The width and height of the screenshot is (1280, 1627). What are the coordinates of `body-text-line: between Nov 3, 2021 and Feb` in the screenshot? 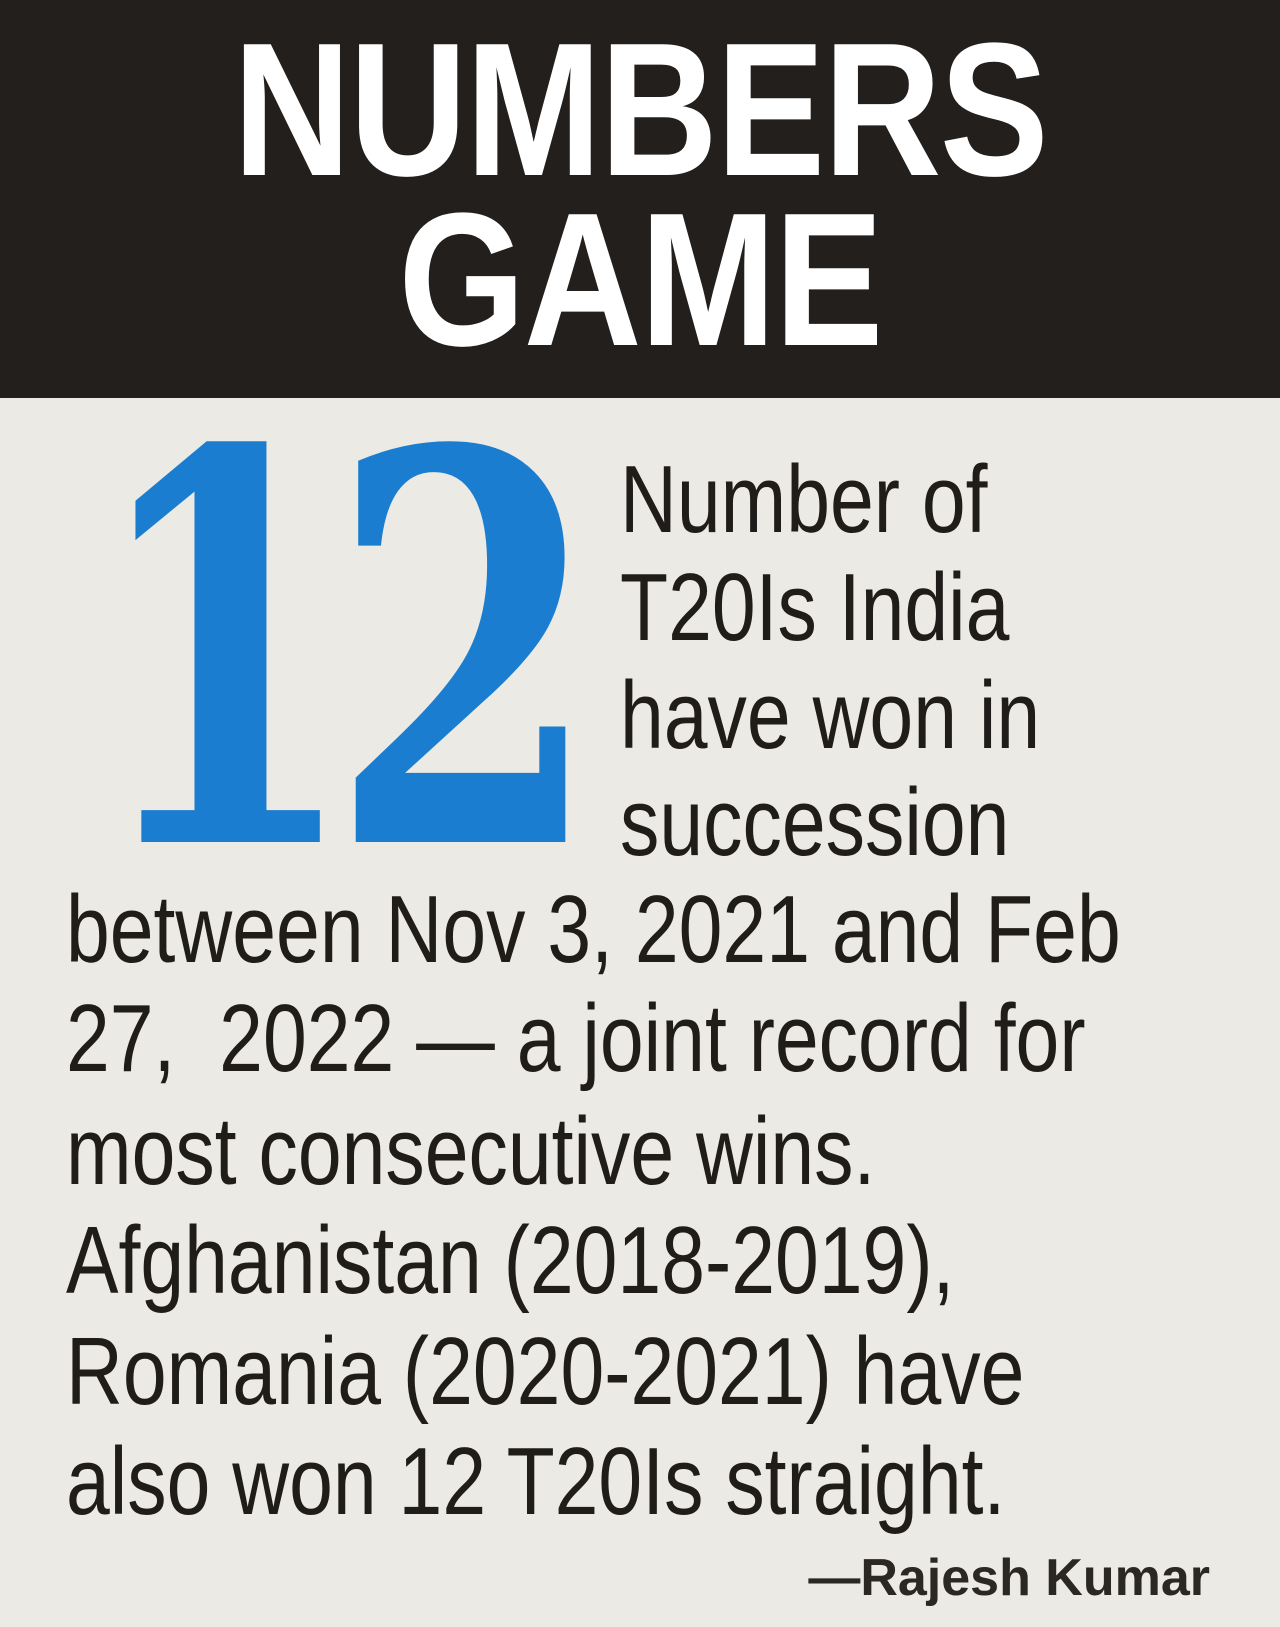 It's located at (593, 929).